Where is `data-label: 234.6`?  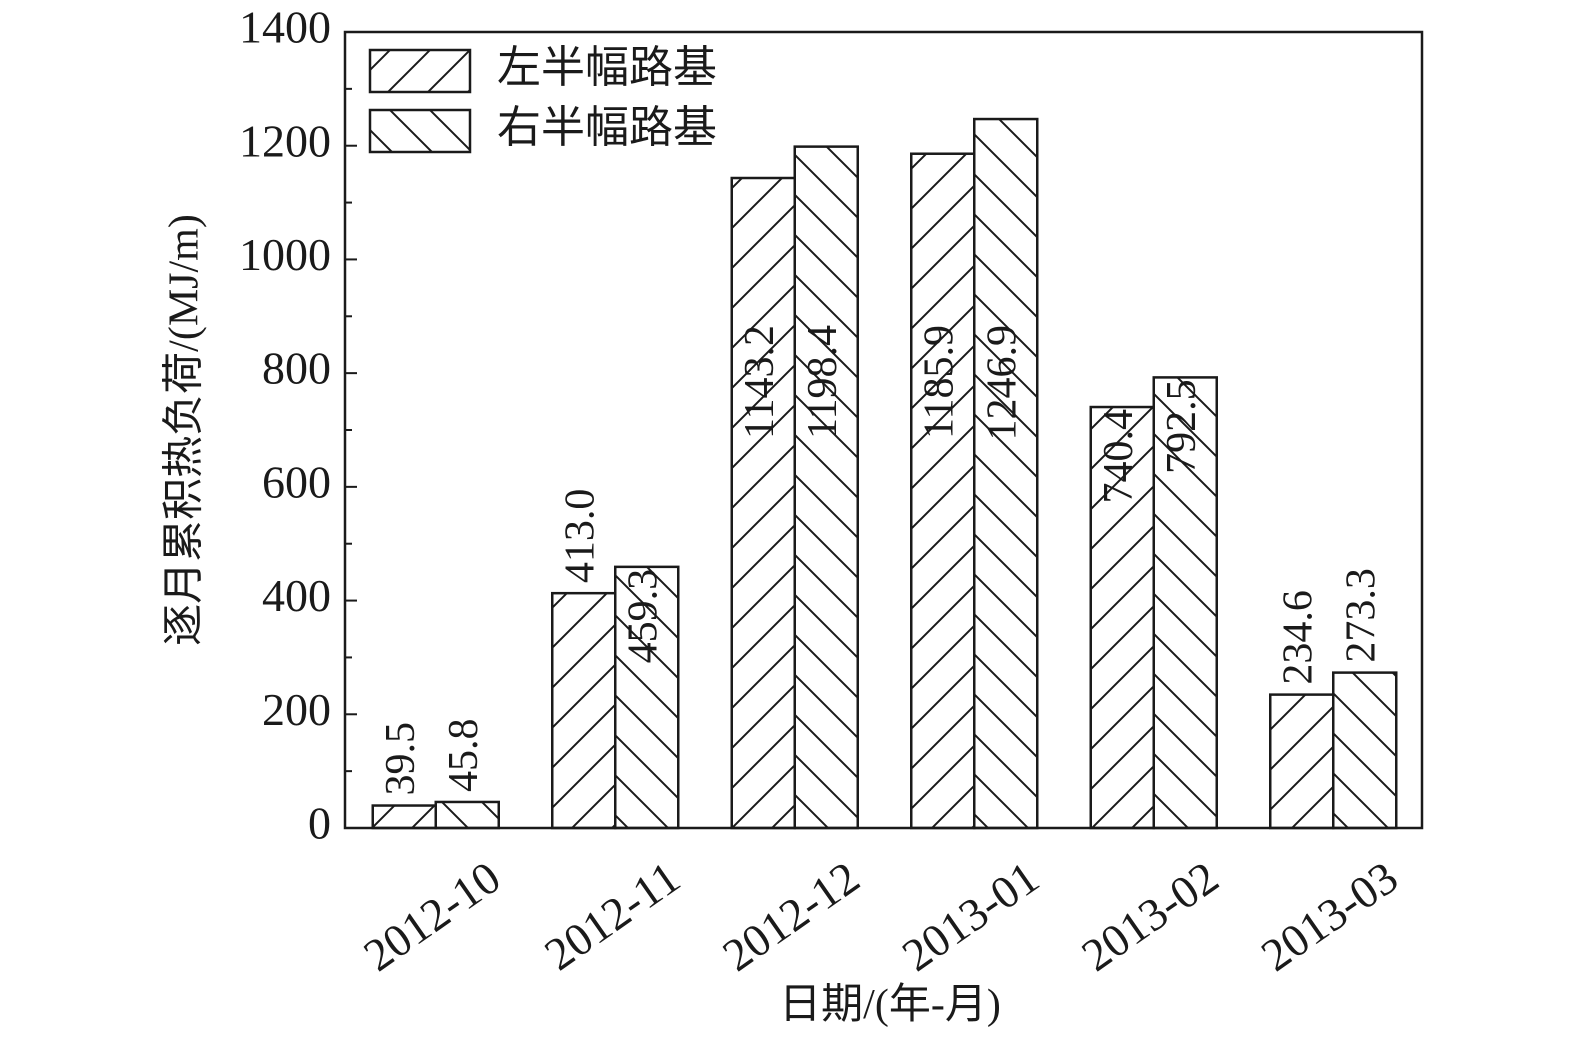
data-label: 234.6 is located at coordinates (1298, 637).